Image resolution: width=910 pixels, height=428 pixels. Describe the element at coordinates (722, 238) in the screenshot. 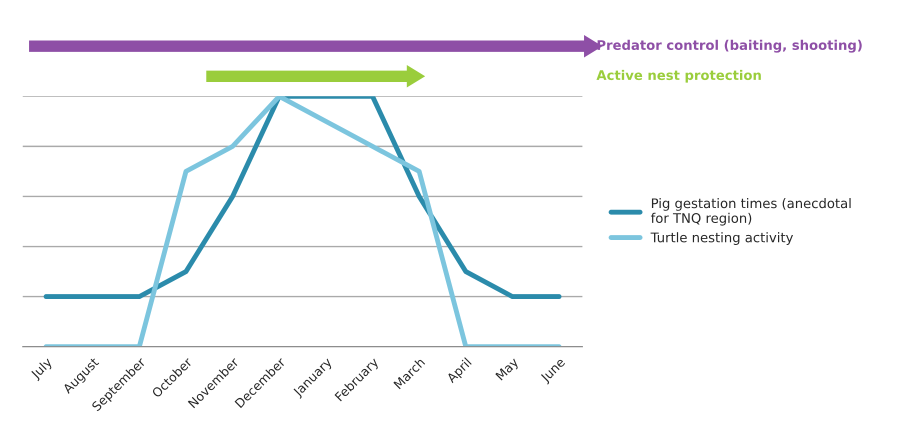

I see `legend-label: Turtle nesting activity` at that location.